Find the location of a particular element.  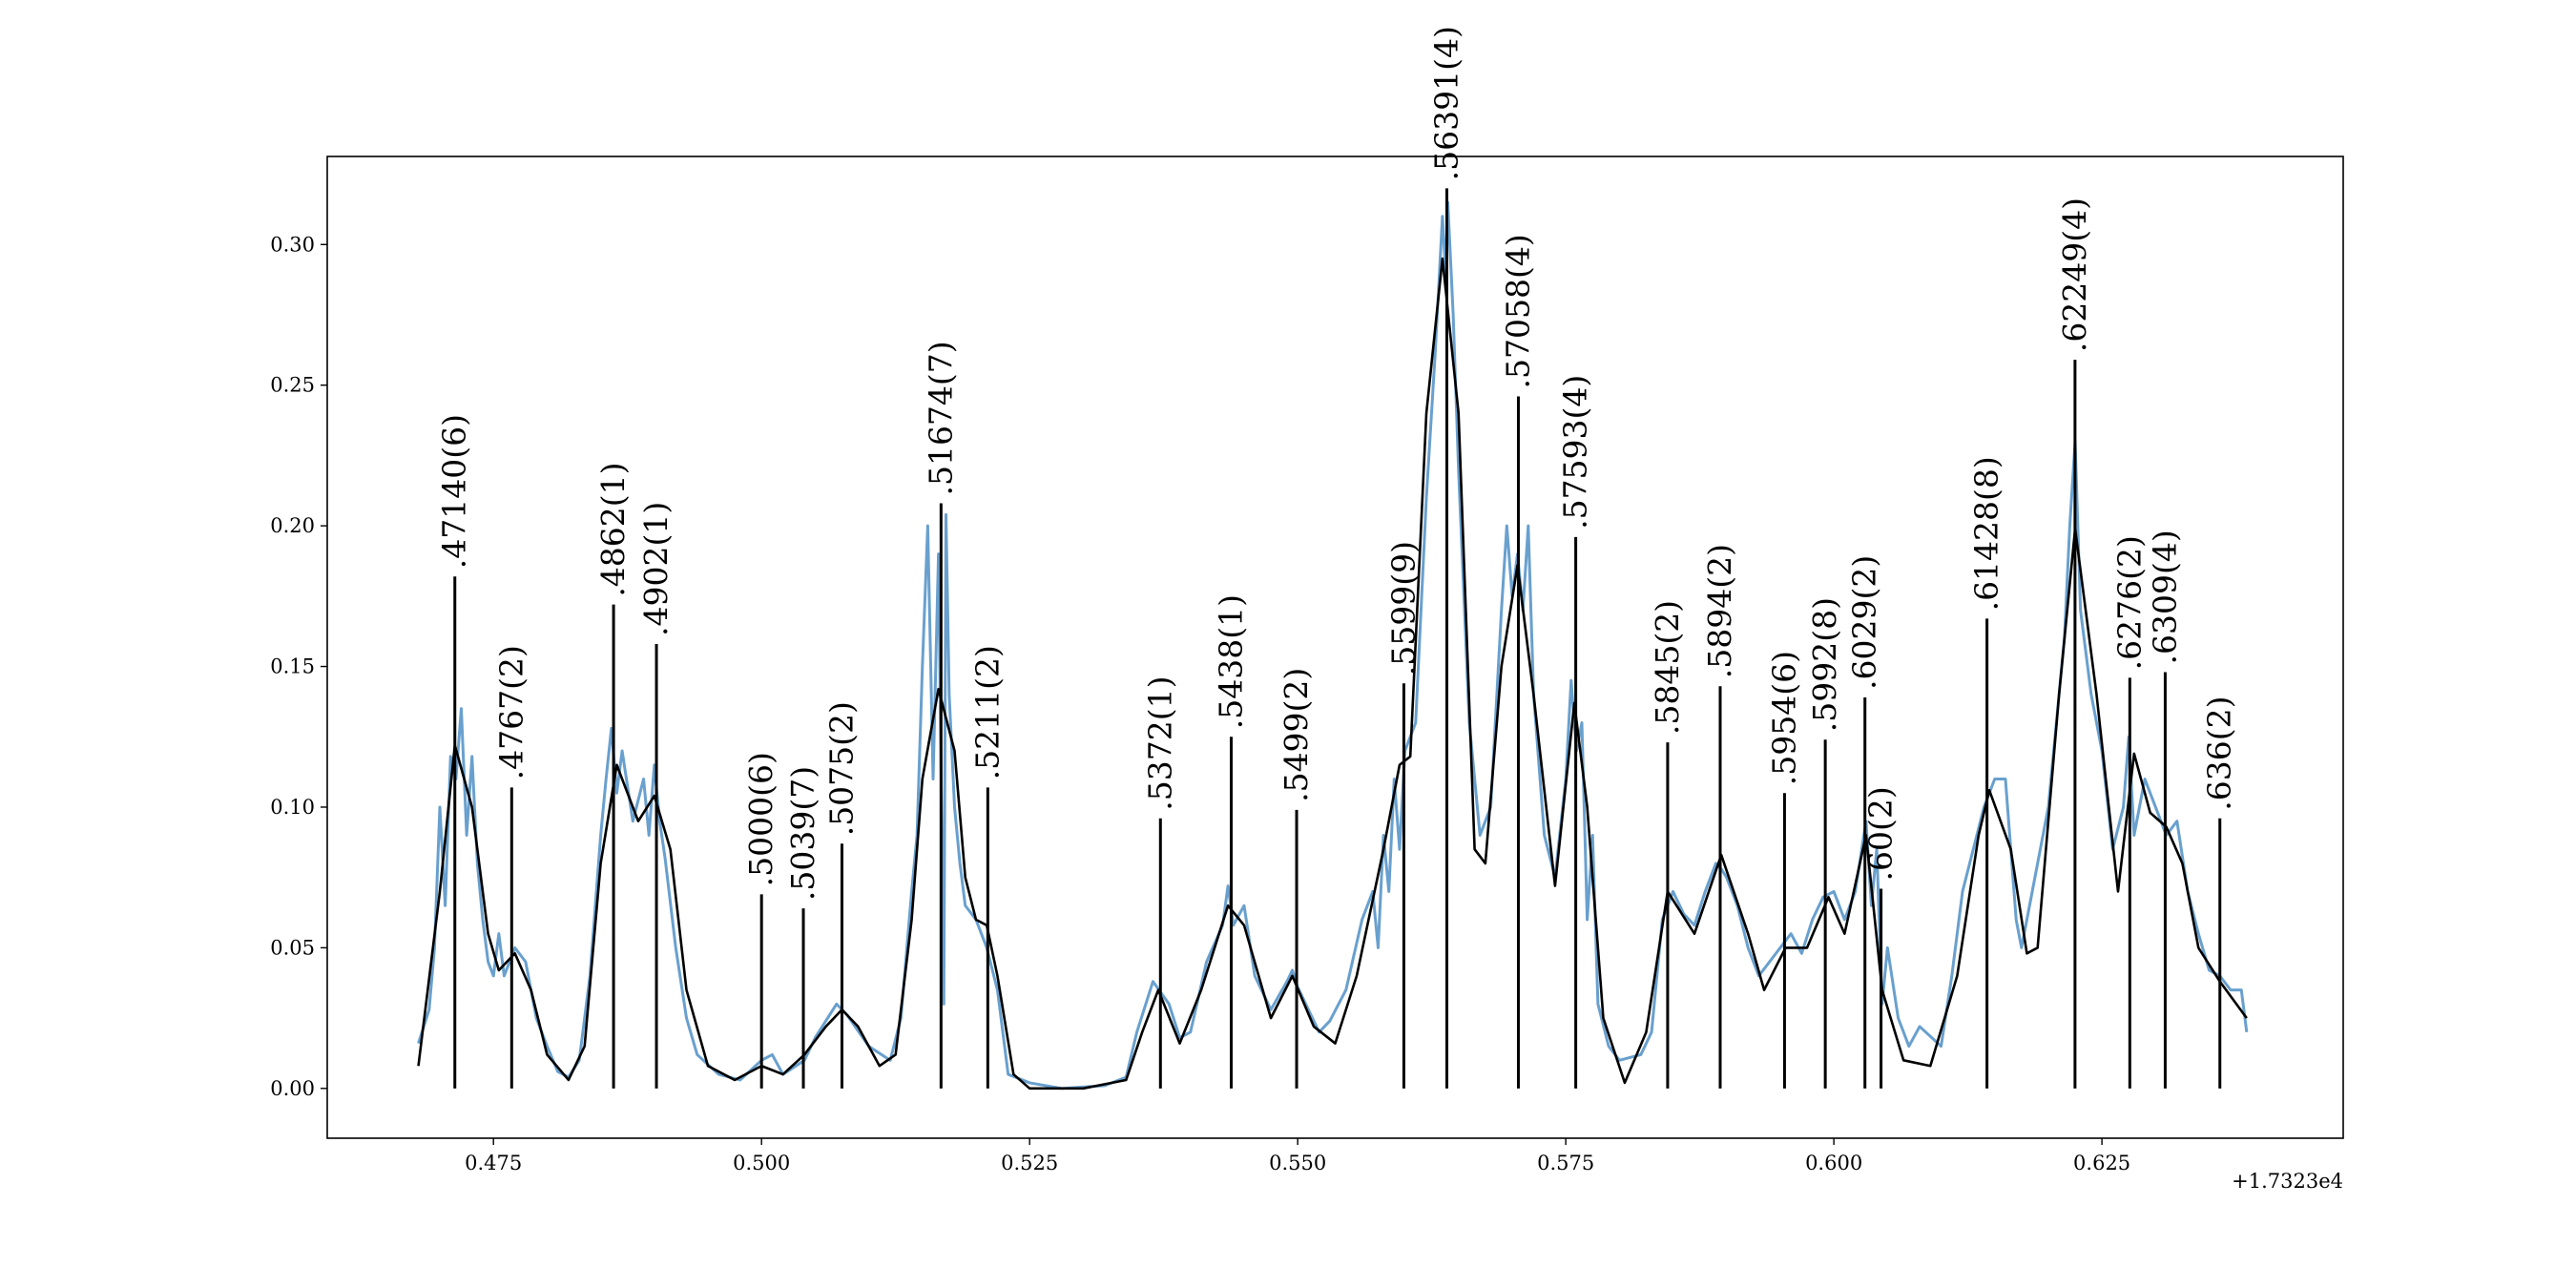

annotation-label: .6276(2) is located at coordinates (2129, 602).